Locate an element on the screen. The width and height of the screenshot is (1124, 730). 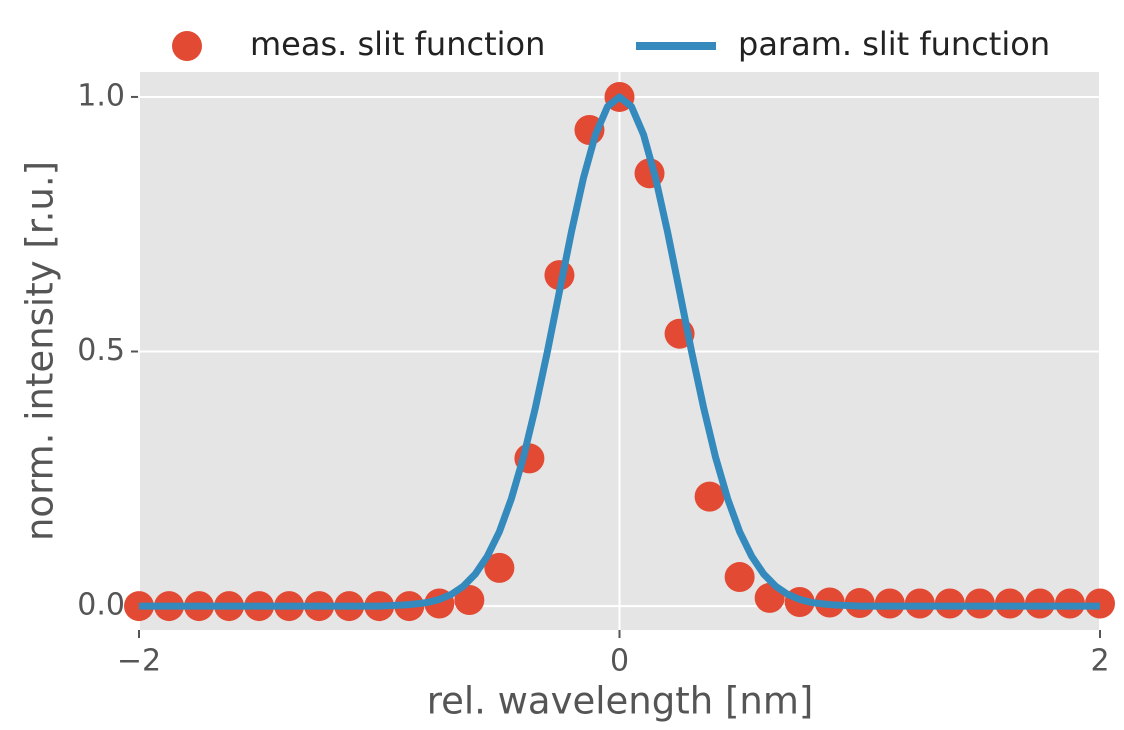
legend-label: meas. slit function is located at coordinates (397, 44).